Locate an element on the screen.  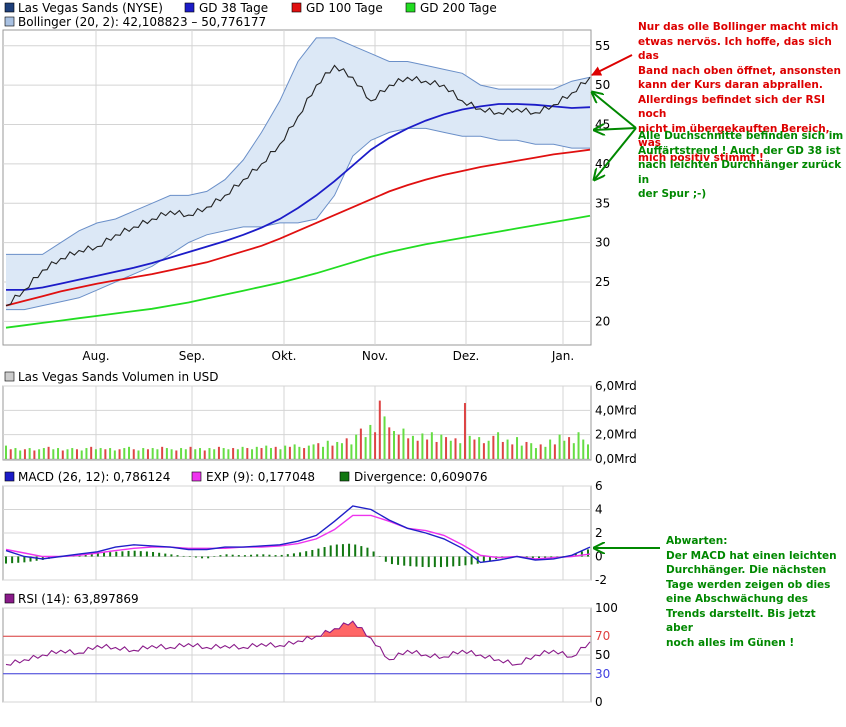
rsi-tick-4: 100 is located at coordinates (606, 608).